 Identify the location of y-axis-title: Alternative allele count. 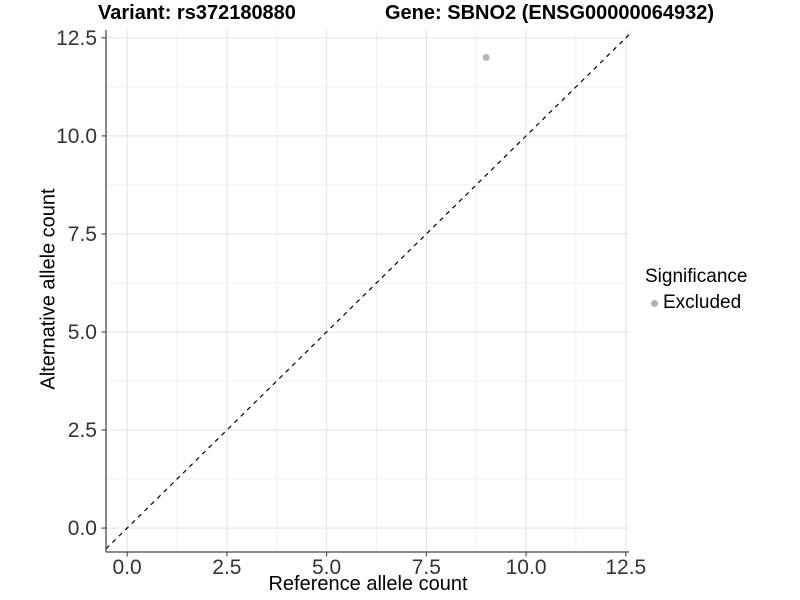
(48, 289).